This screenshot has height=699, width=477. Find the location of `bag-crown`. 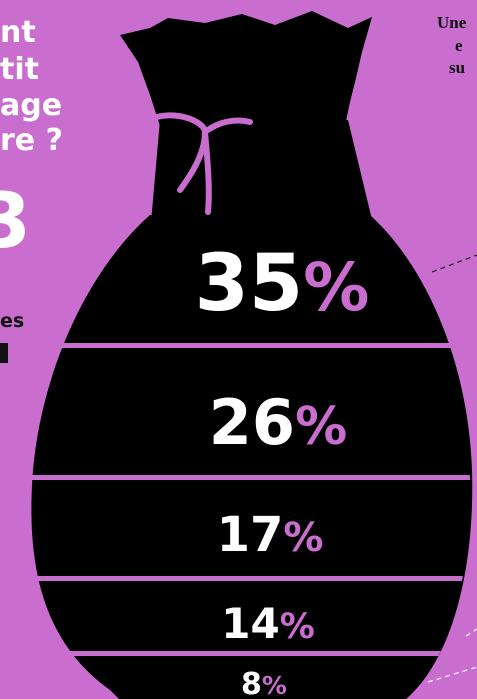

bag-crown is located at coordinates (246, 70).